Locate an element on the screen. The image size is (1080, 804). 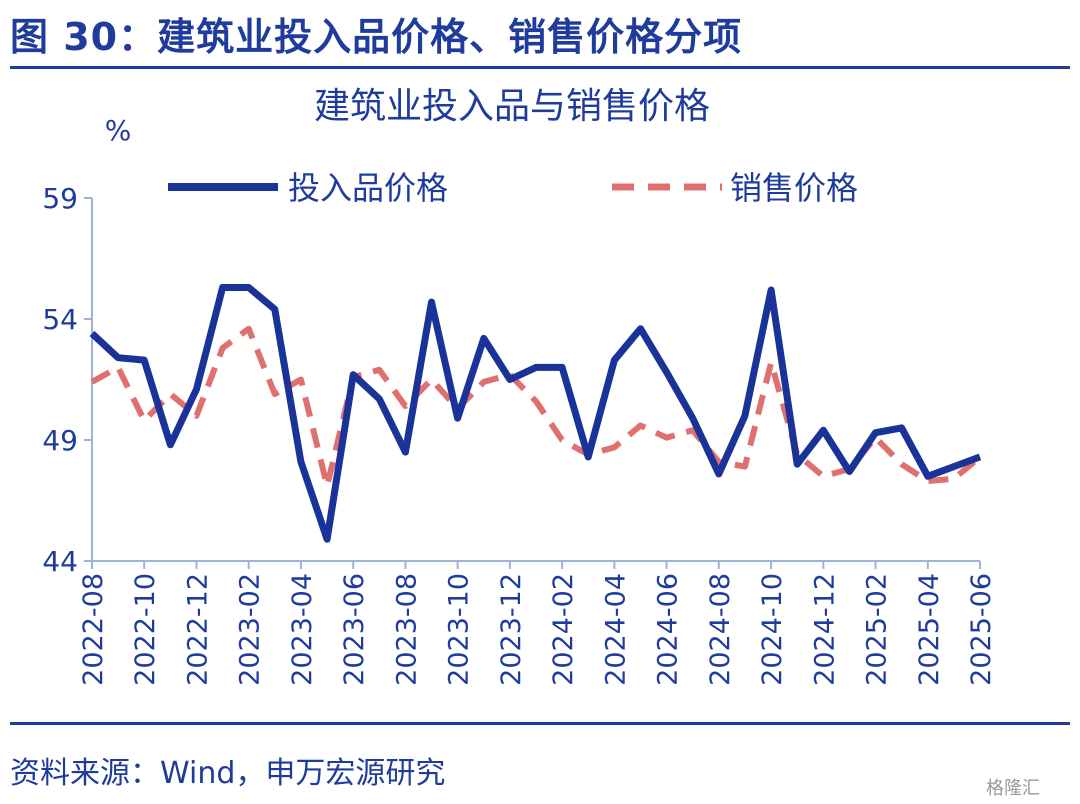
legend-label-input: 投入品价格 is located at coordinates (368, 188).